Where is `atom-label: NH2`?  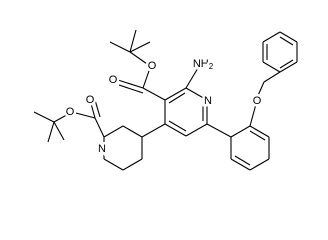
atom-label: NH2 is located at coordinates (203, 64).